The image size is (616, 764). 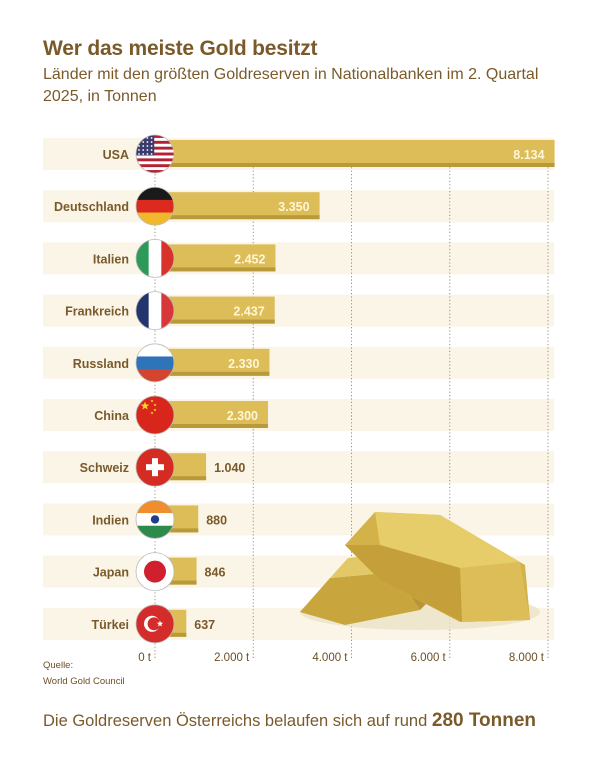 What do you see at coordinates (155, 363) in the screenshot?
I see `russia-flag-icon` at bounding box center [155, 363].